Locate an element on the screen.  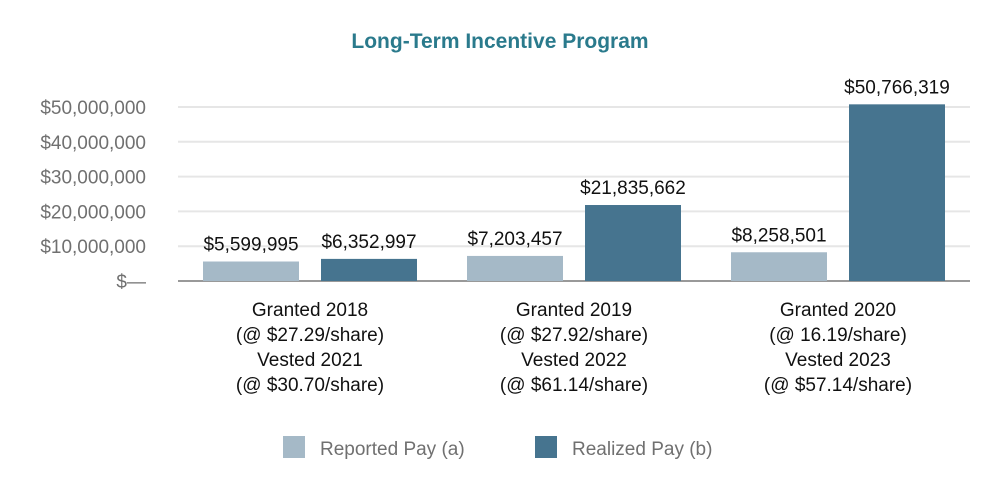
legend: Reported Pay (a) Realized Pay (b) is located at coordinates (497, 448).